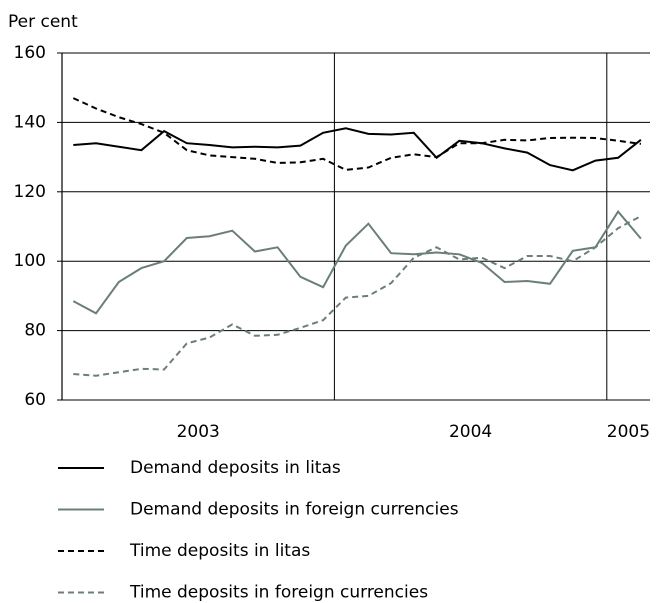  What do you see at coordinates (30, 192) in the screenshot?
I see `y-tick-label: 120` at bounding box center [30, 192].